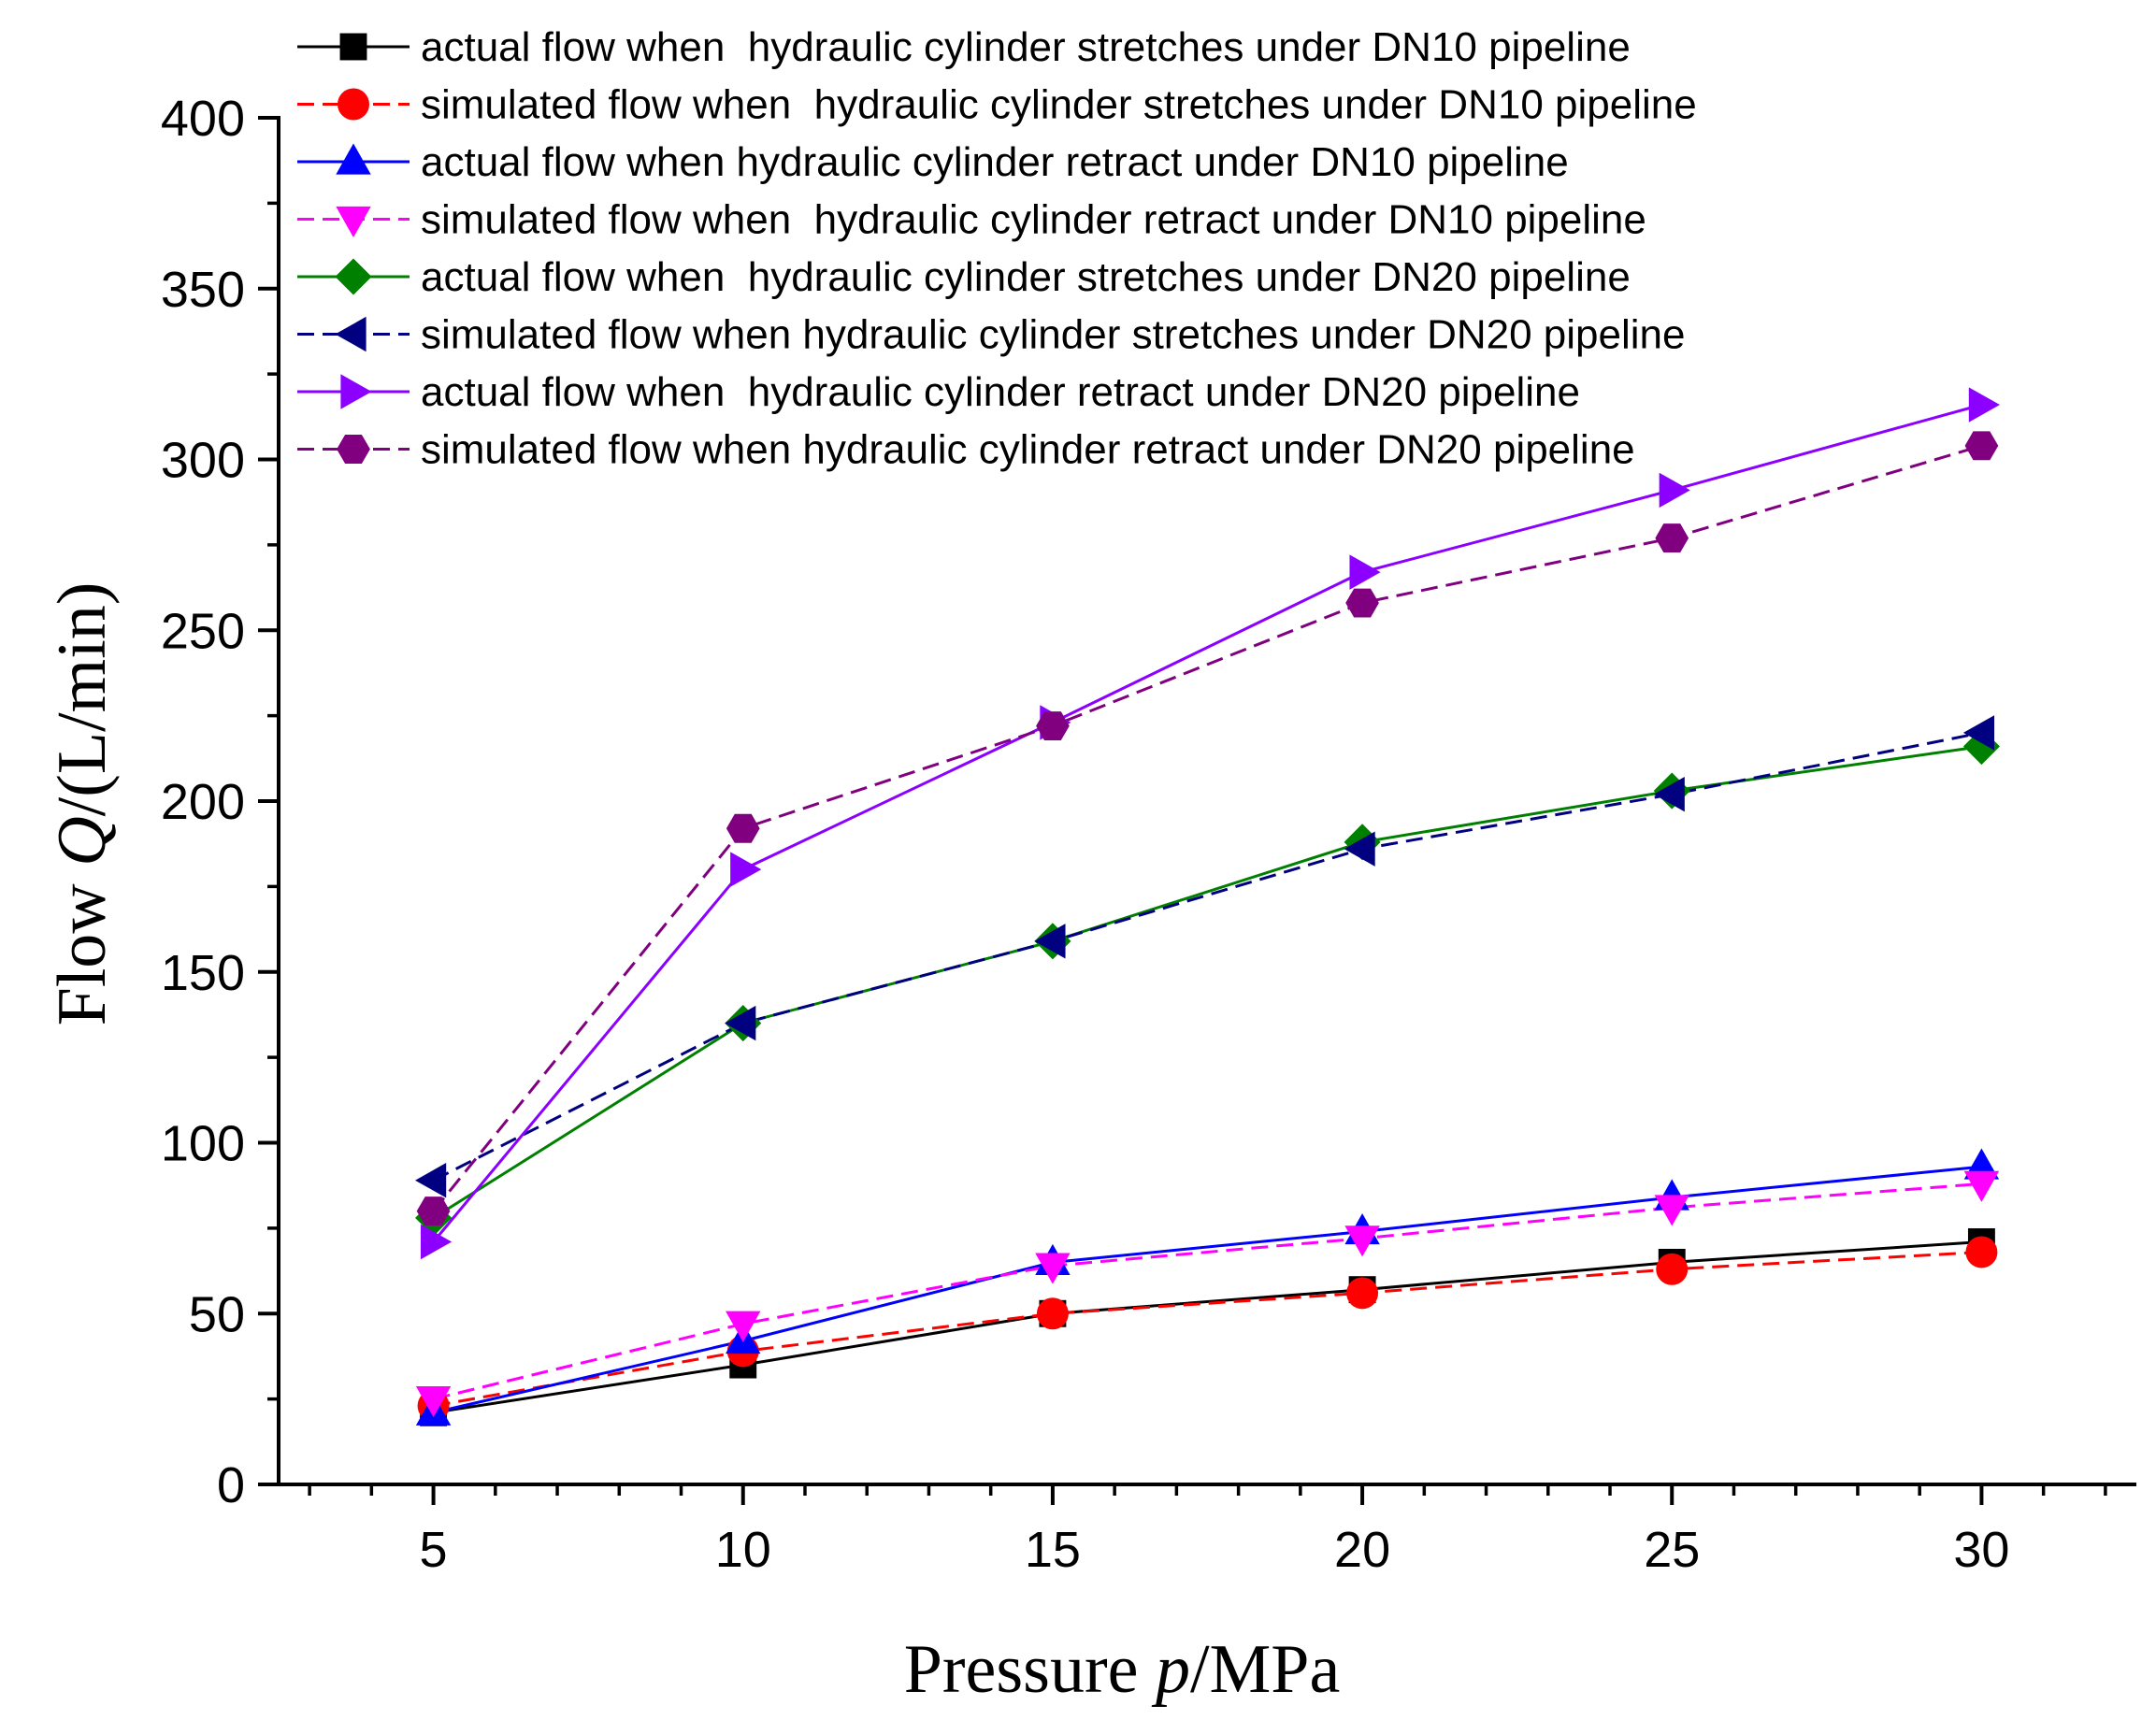 Image resolution: width=2156 pixels, height=1734 pixels. I want to click on x-tick-label: 5, so click(434, 1550).